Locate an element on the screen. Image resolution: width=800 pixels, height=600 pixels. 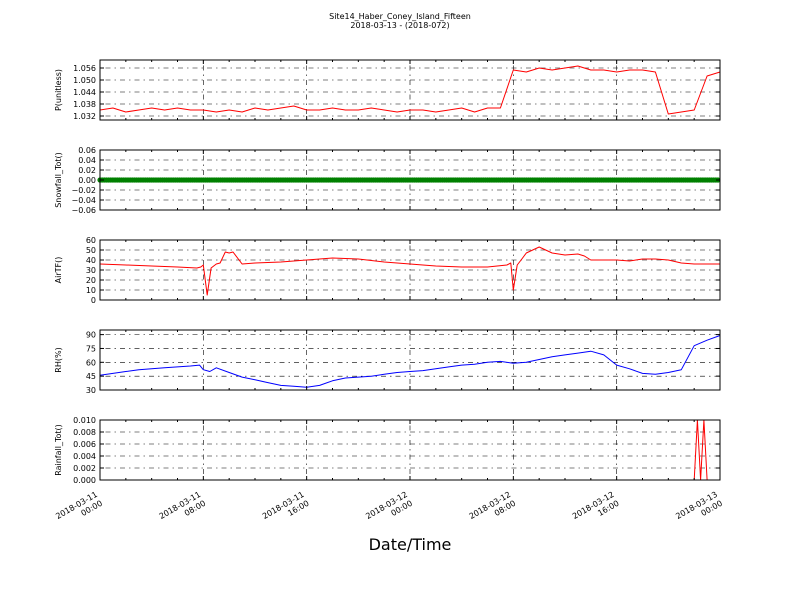
y-axis-label: AirTF() is located at coordinates (58, 270).